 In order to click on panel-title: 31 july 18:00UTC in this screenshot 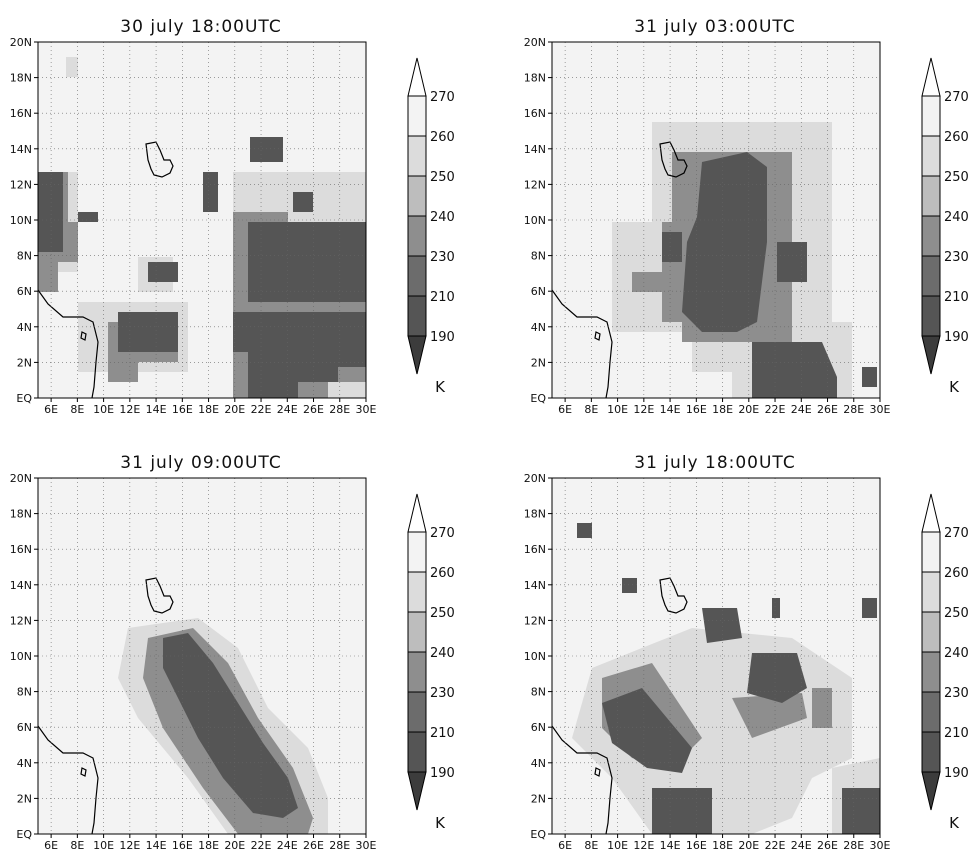, I will do `click(714, 463)`.